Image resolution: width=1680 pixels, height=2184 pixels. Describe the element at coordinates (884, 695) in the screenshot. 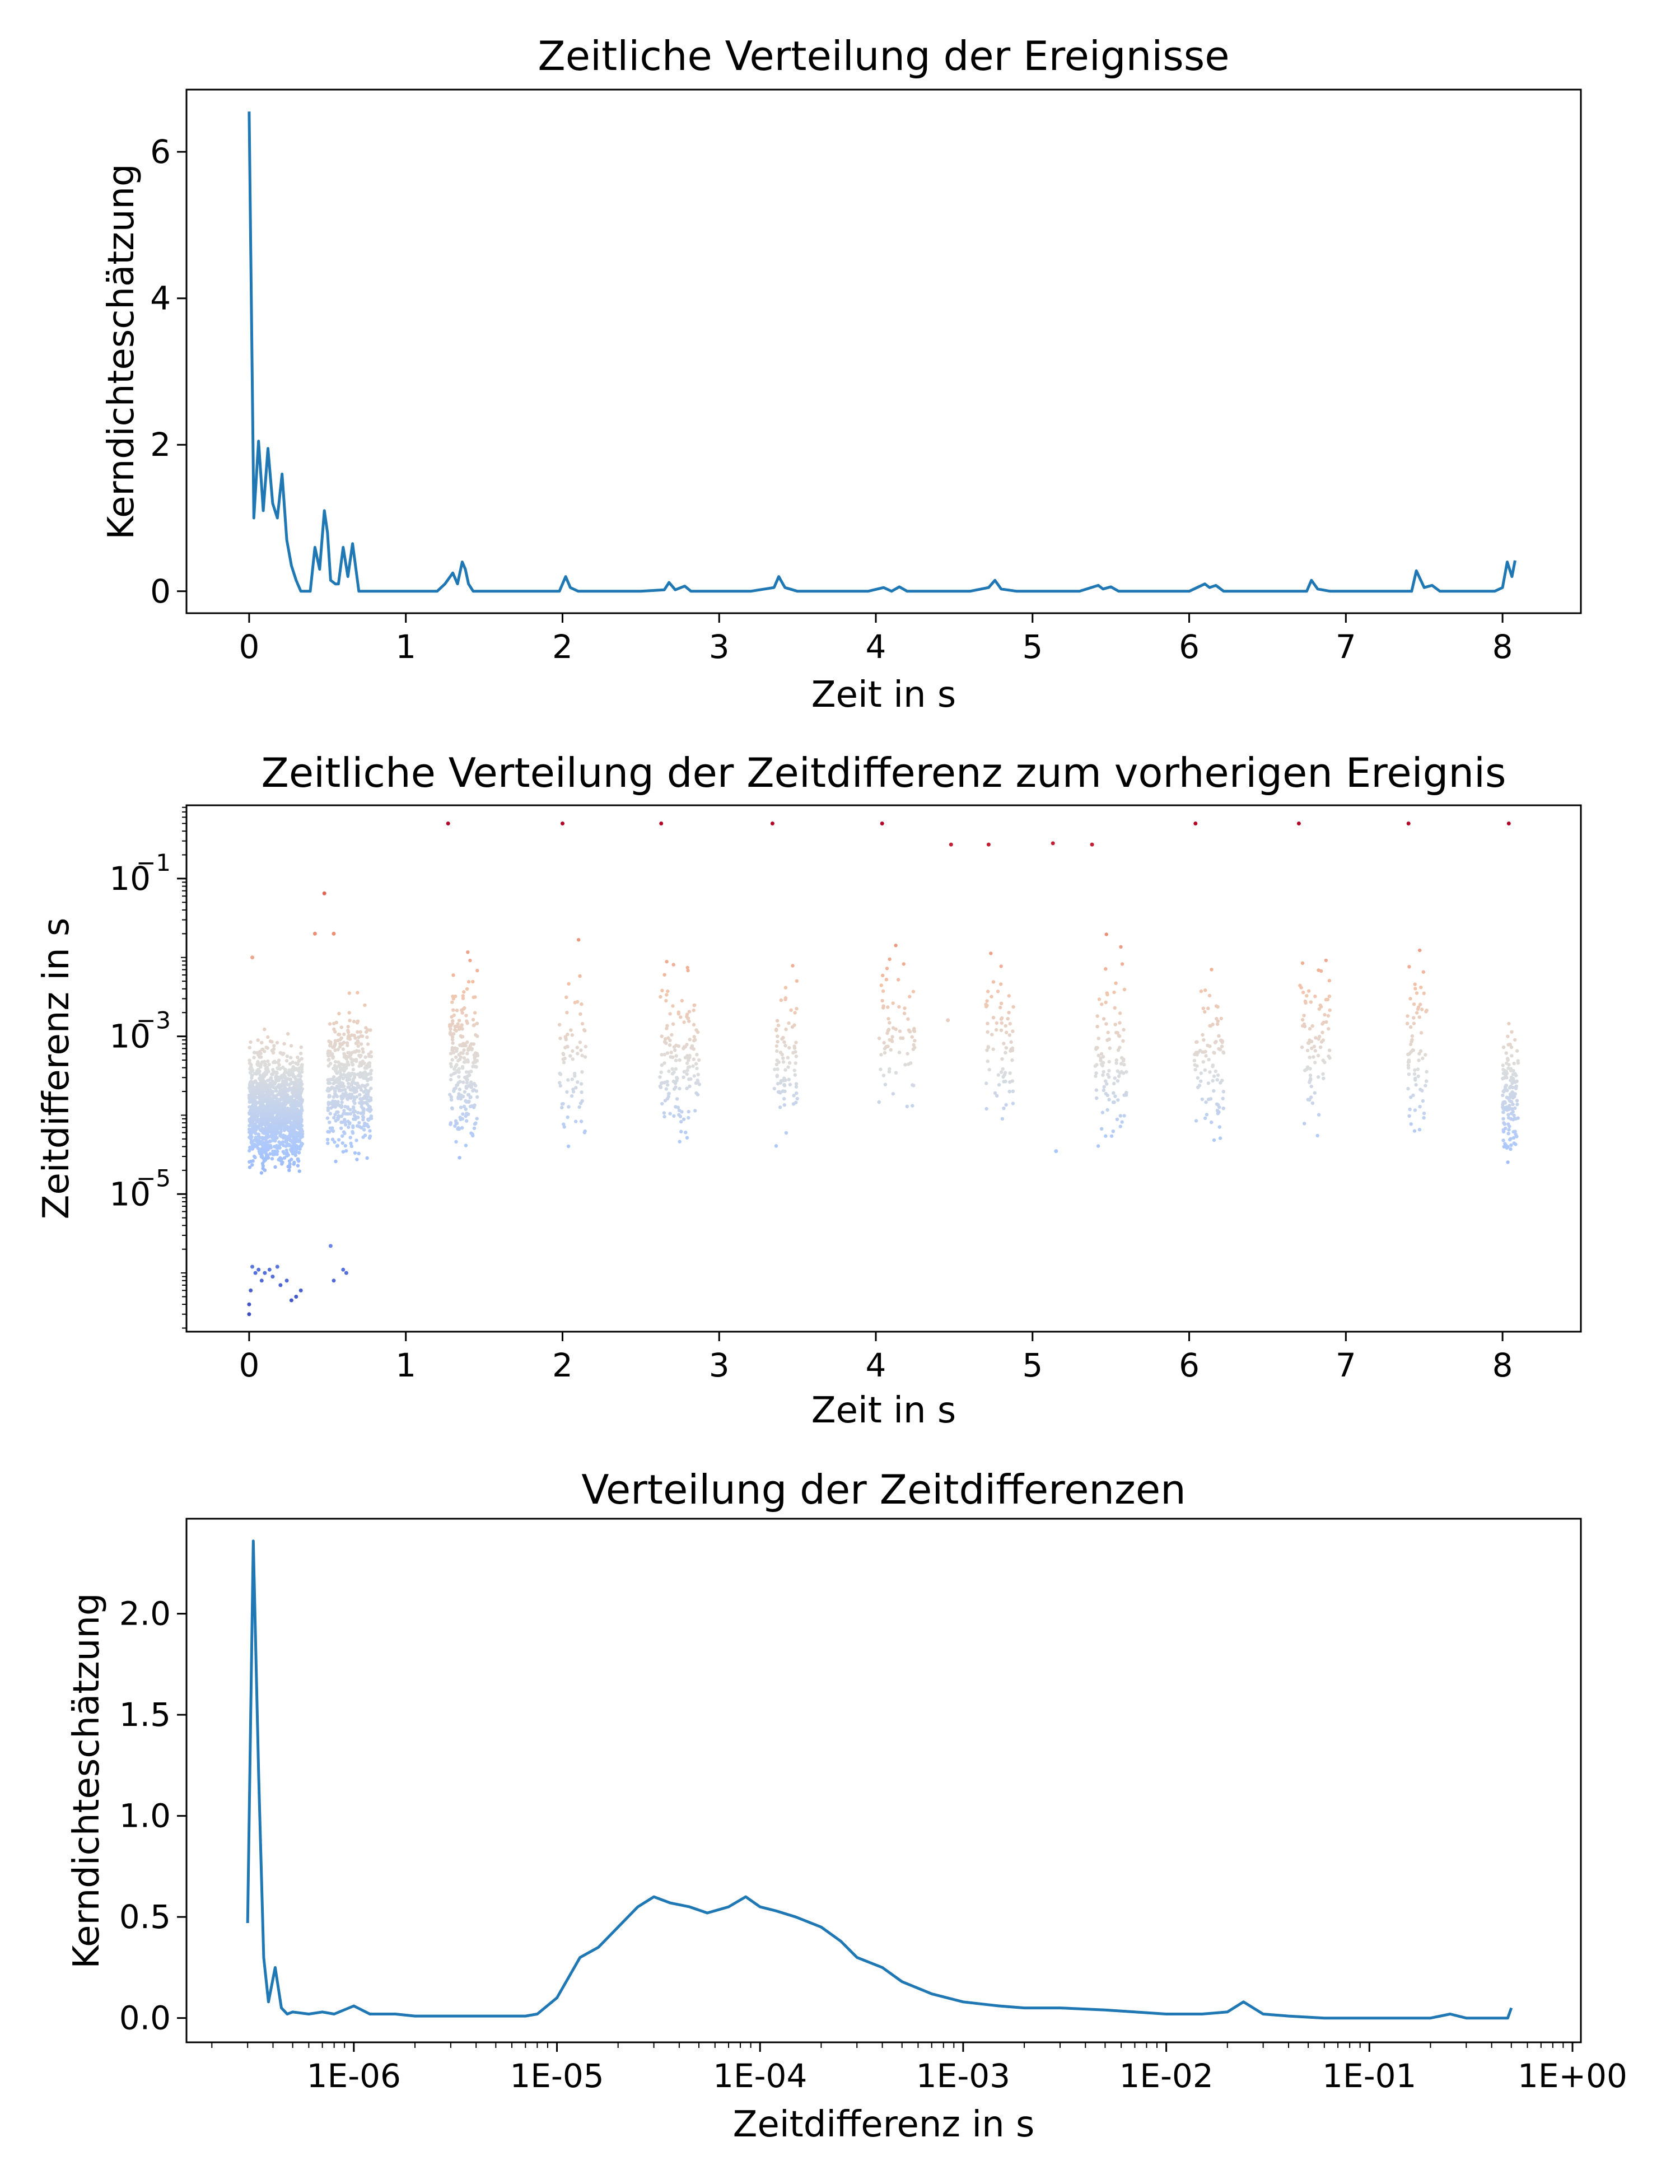

I see `panel-1-xlabel: Zeit in s` at that location.